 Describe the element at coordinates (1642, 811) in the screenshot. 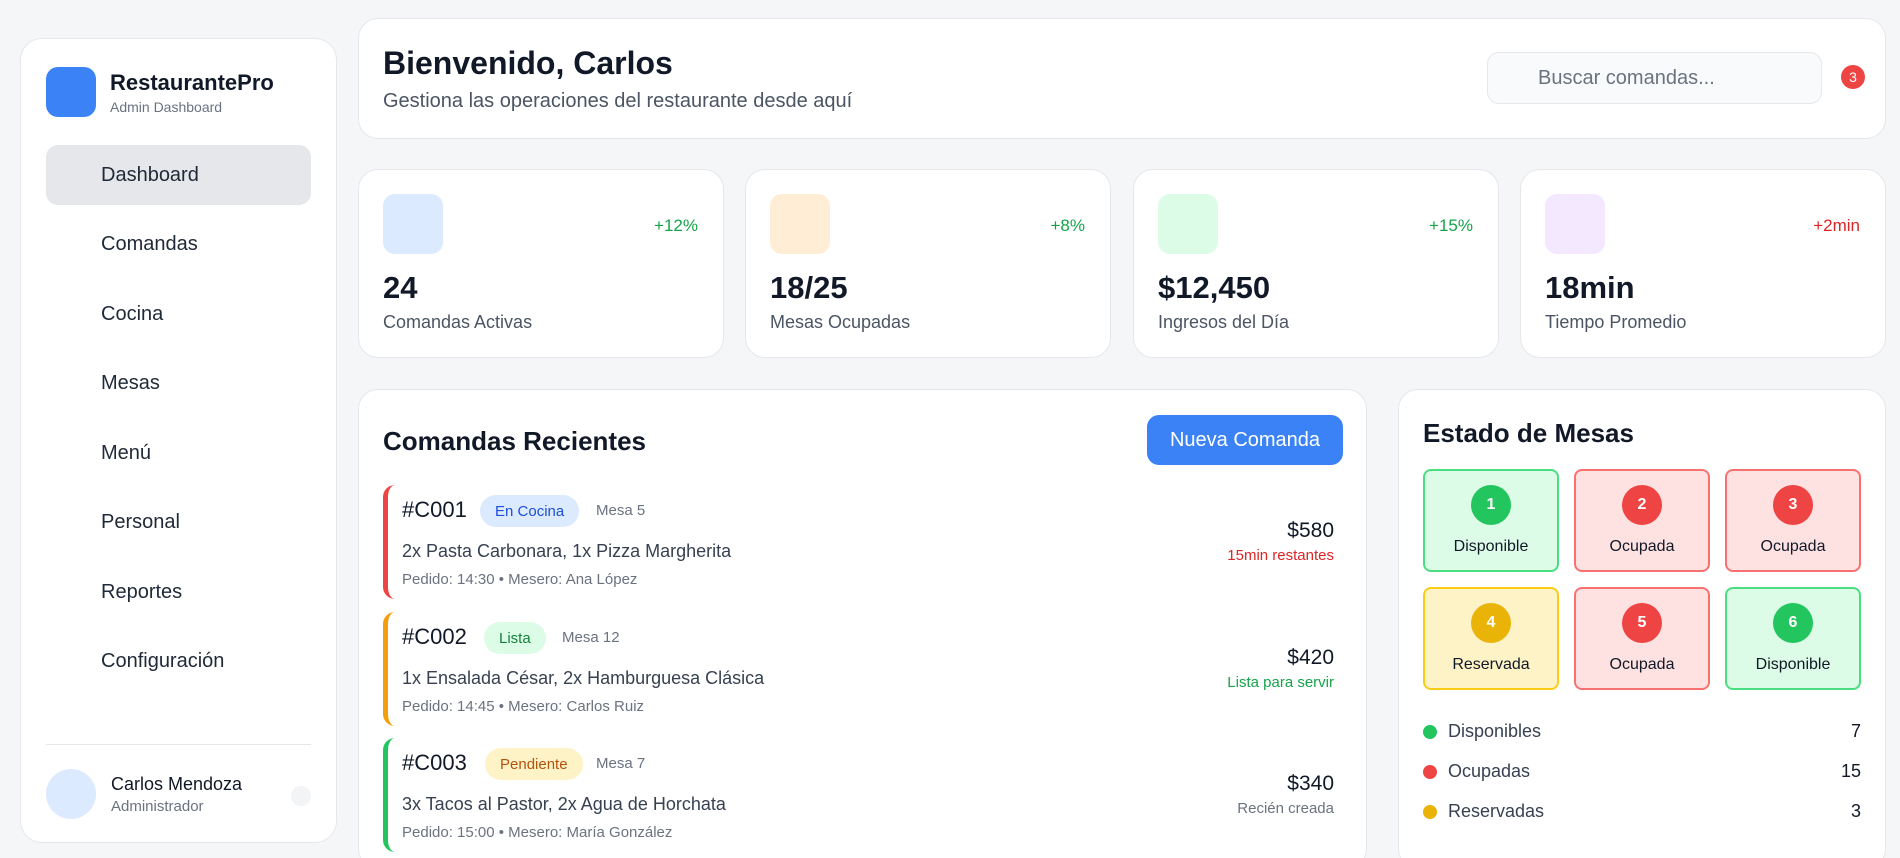

I see `legend-reserved: Reservadas 3` at that location.